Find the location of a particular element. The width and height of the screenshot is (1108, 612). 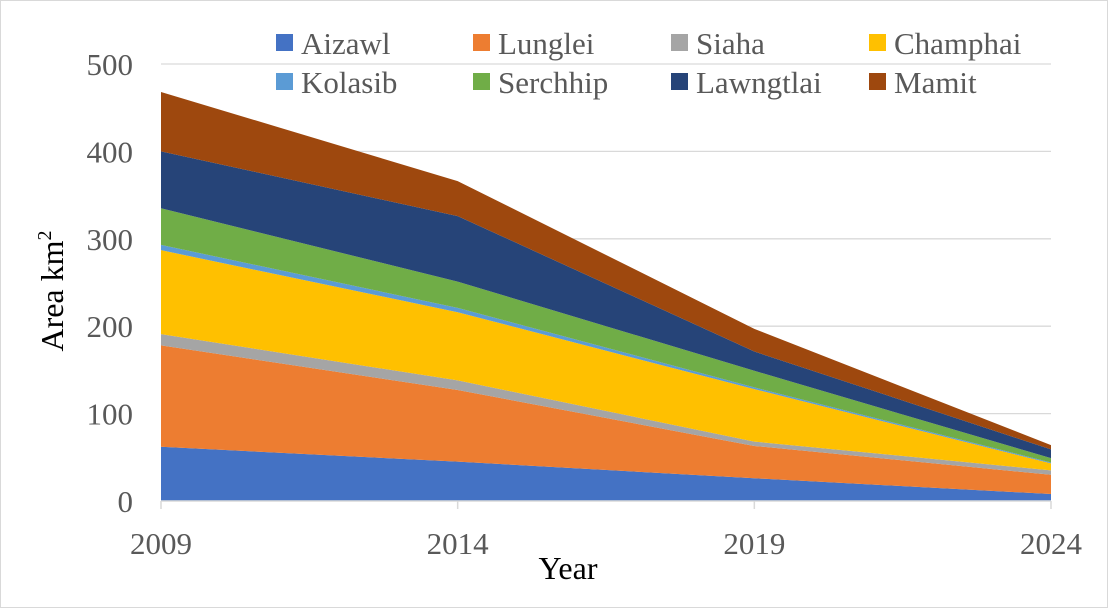

legend-swatch-champhai is located at coordinates (877, 42).